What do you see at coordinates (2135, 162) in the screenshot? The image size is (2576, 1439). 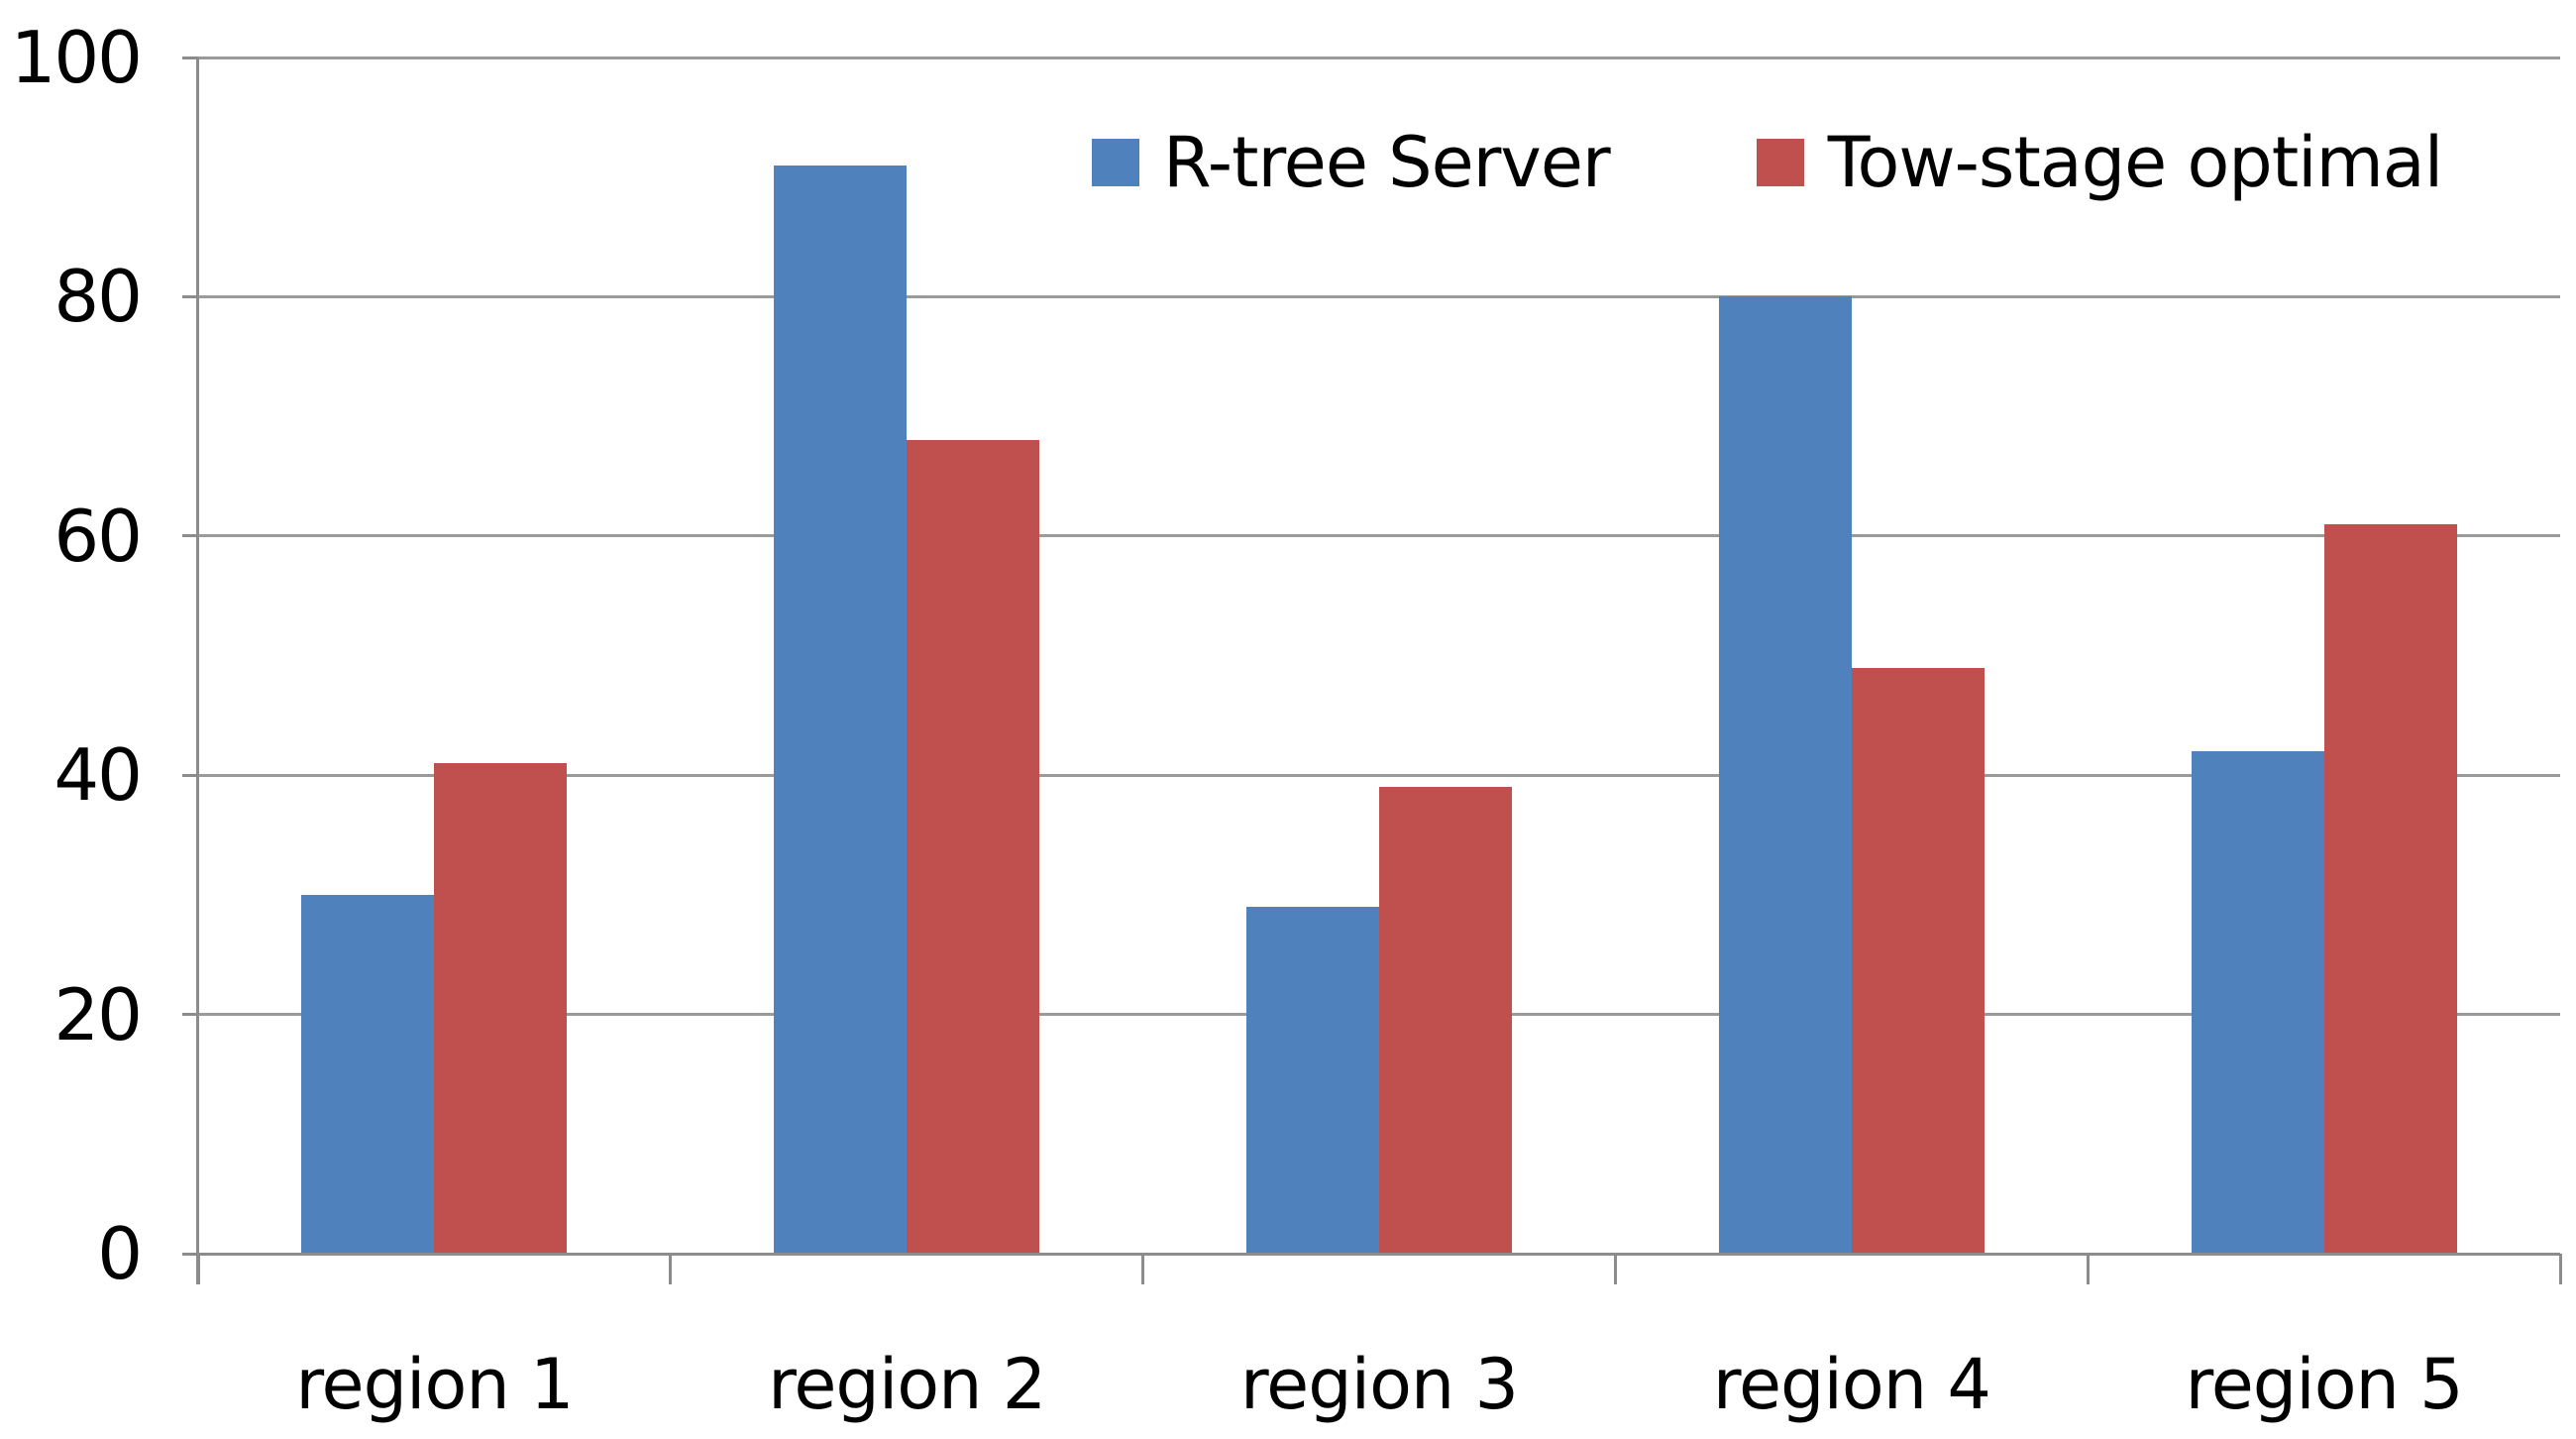 I see `legend-label-tow-stage-optimal: Tow-stage optimal` at bounding box center [2135, 162].